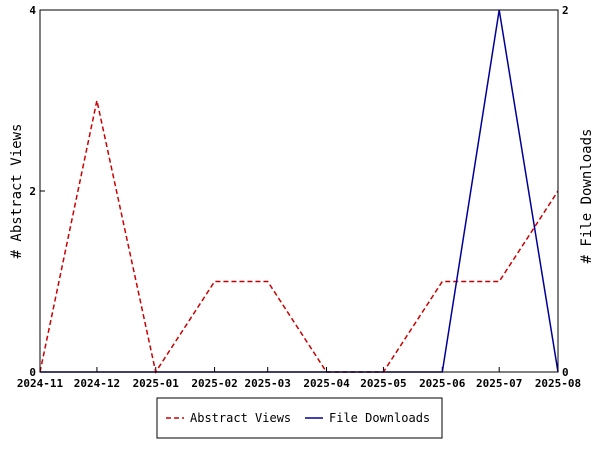 Image resolution: width=600 pixels, height=450 pixels. I want to click on legend-box, so click(299, 418).